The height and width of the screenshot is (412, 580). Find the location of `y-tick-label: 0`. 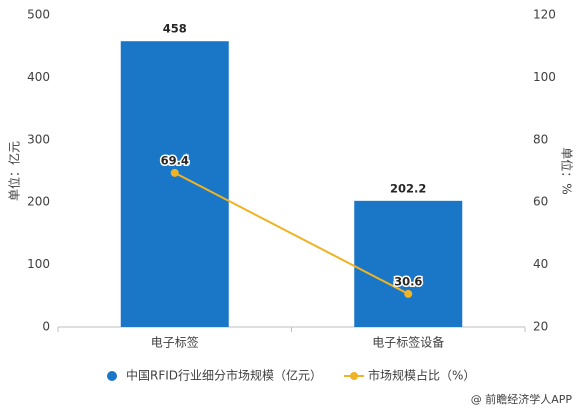

y-tick-label: 0 is located at coordinates (46, 327).